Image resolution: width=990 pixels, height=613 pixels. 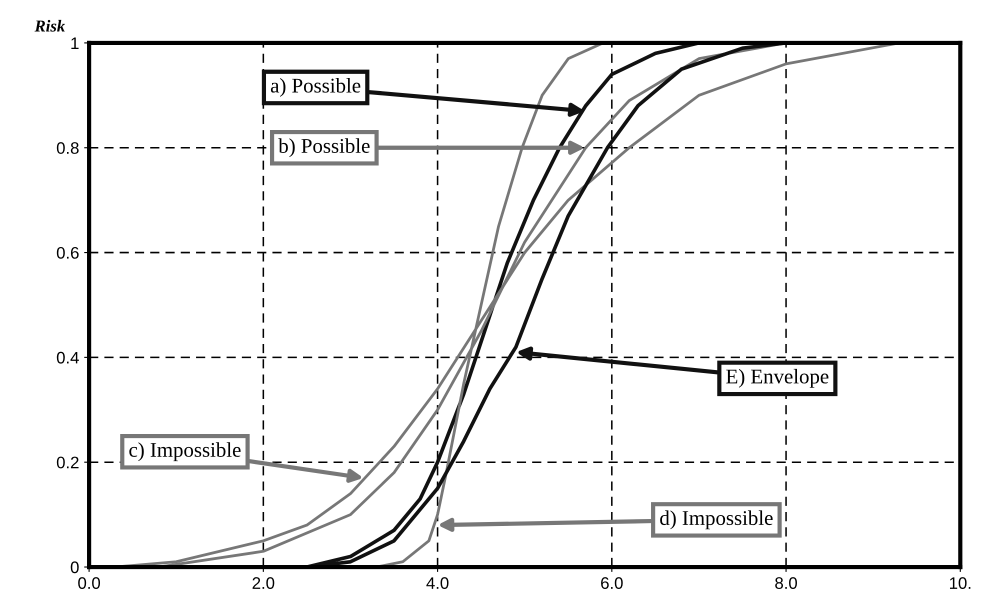 What do you see at coordinates (324, 148) in the screenshot?
I see `annotation: b) Possible` at bounding box center [324, 148].